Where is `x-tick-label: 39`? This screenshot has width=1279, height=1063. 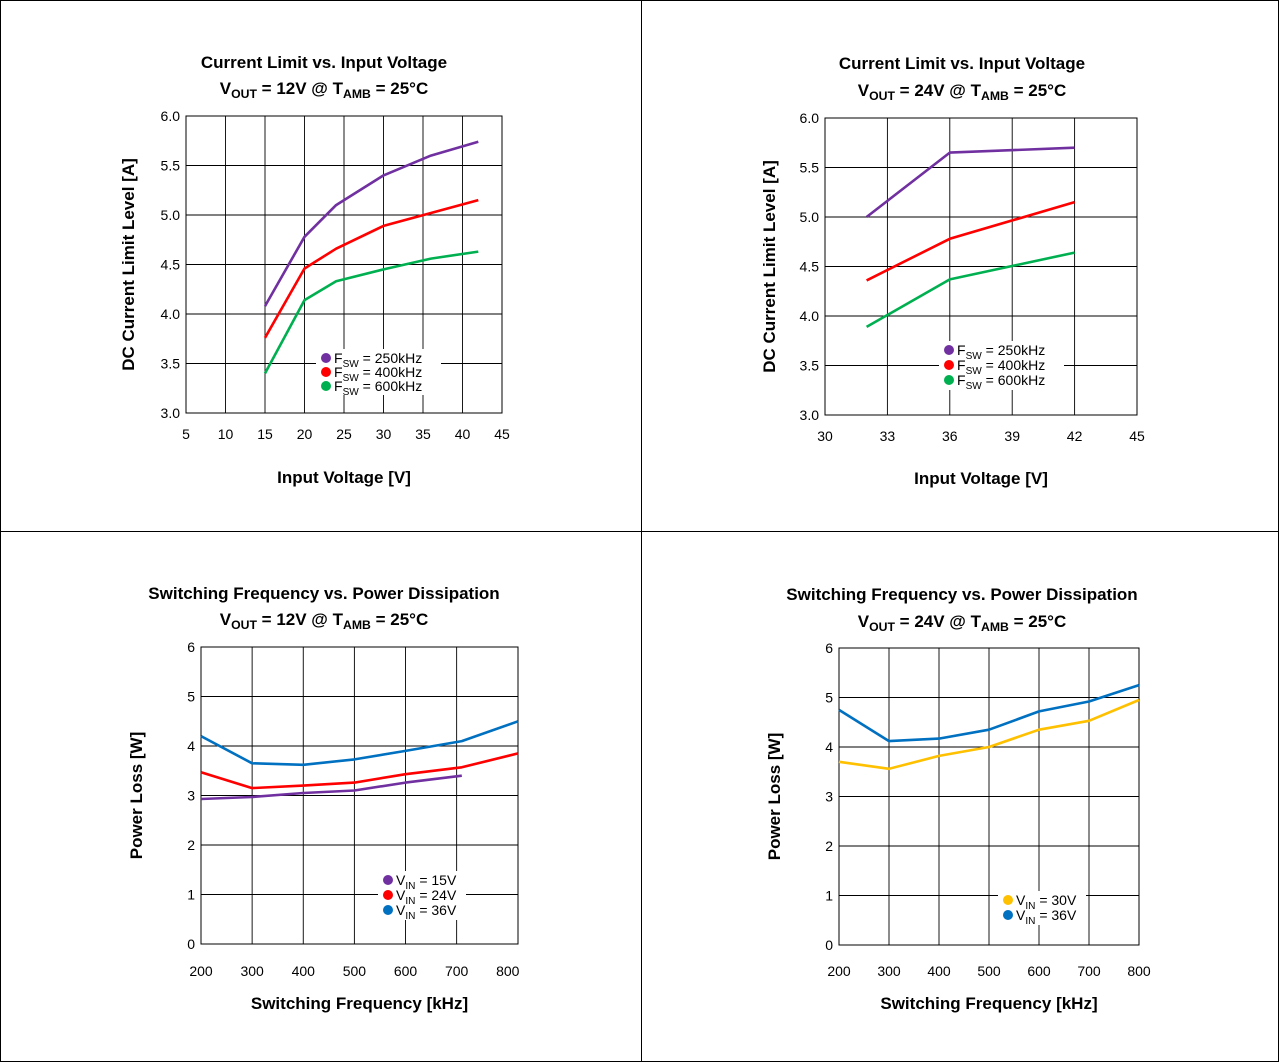 x-tick-label: 39 is located at coordinates (1012, 436).